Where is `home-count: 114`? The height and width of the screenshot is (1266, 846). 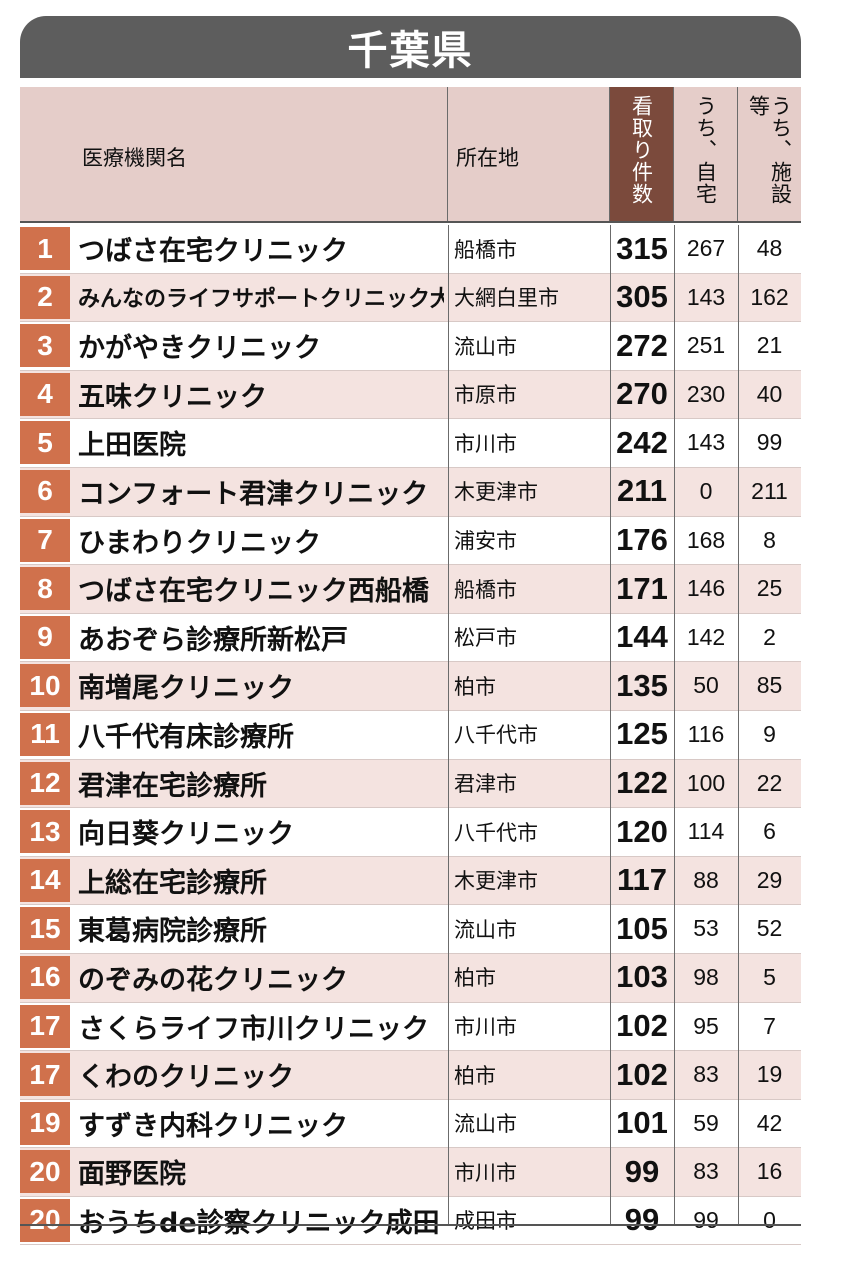 home-count: 114 is located at coordinates (706, 831).